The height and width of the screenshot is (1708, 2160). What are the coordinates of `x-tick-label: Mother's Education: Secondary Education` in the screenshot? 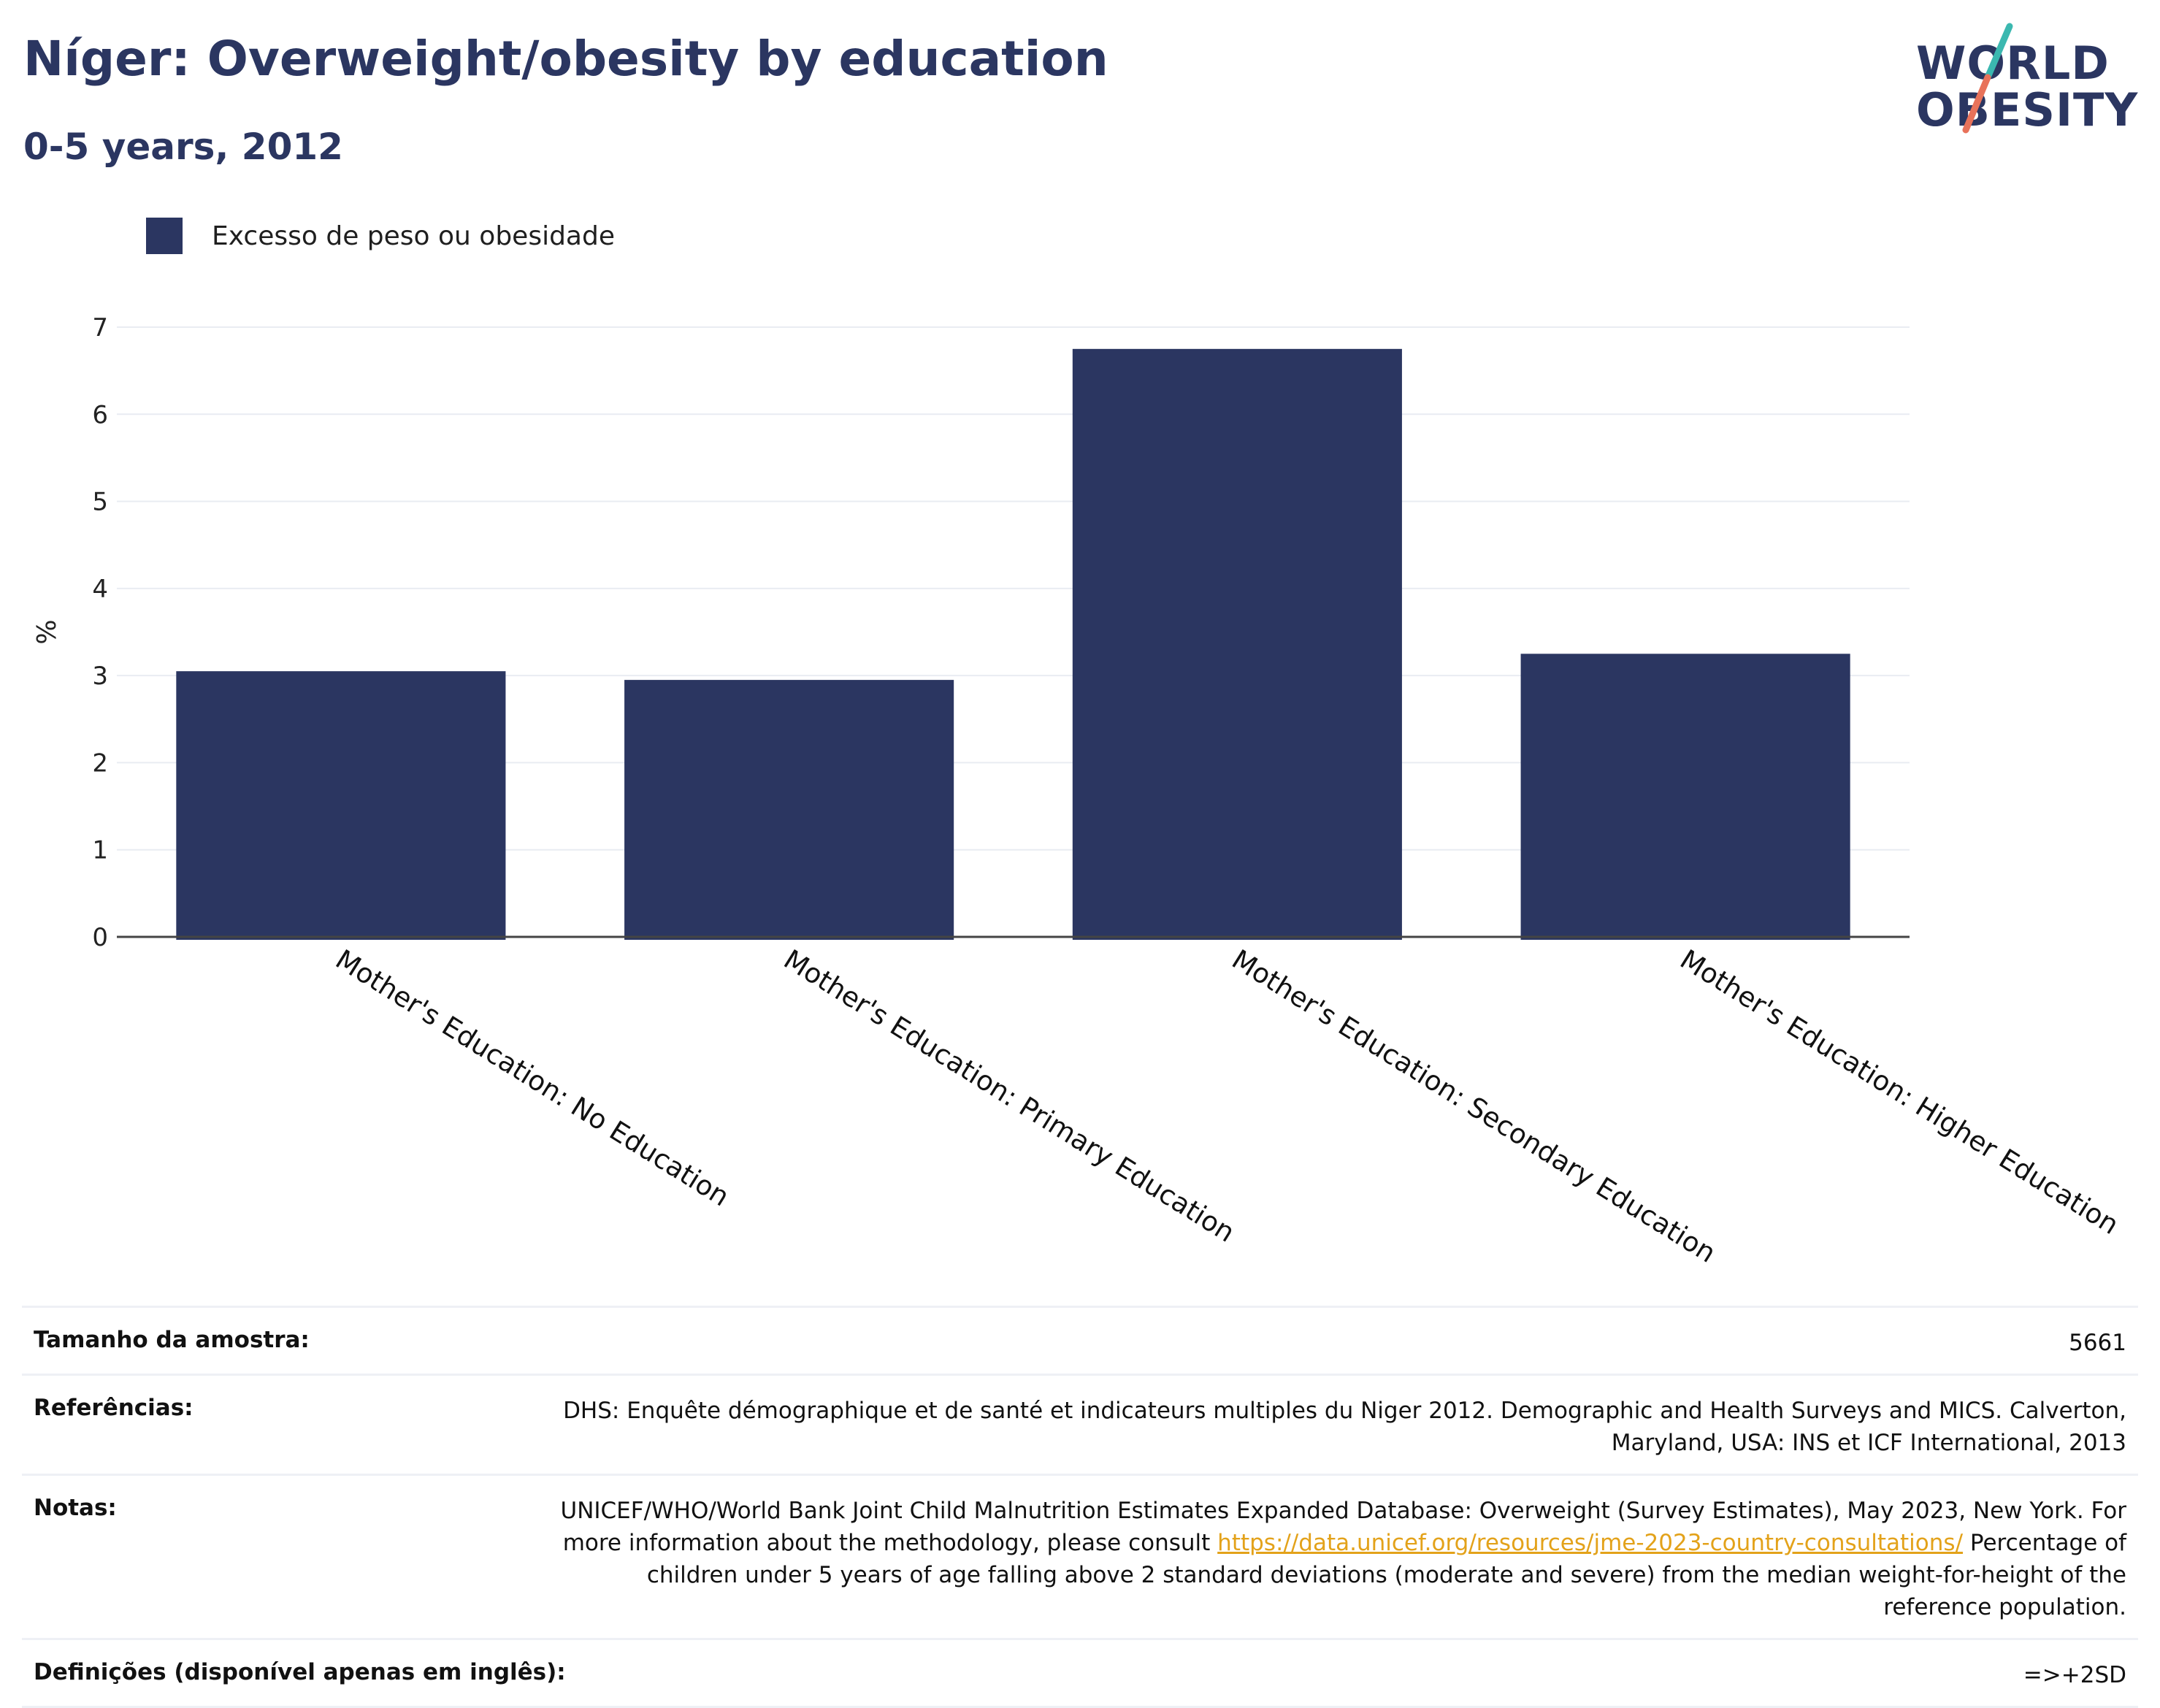 It's located at (1474, 1106).